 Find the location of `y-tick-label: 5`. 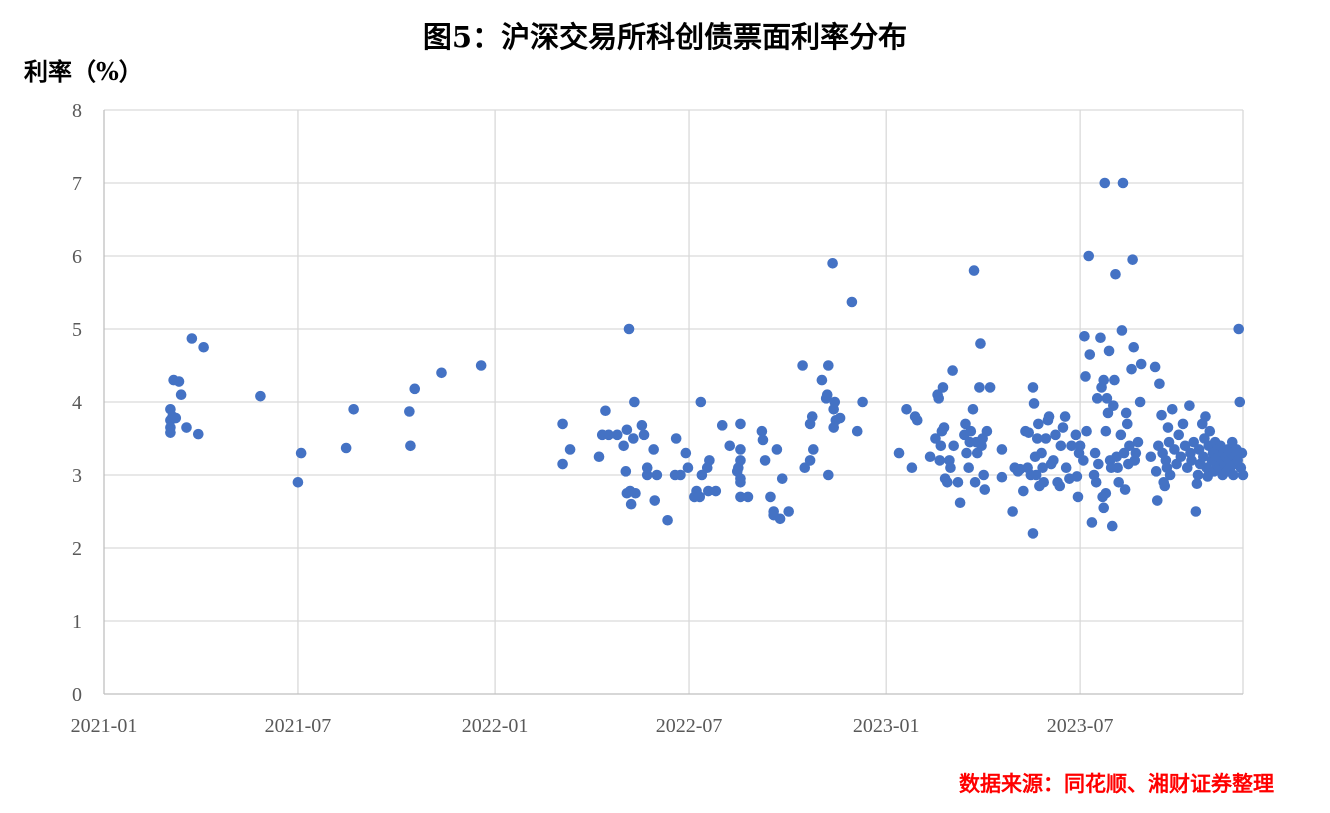

y-tick-label: 5 is located at coordinates (77, 330).